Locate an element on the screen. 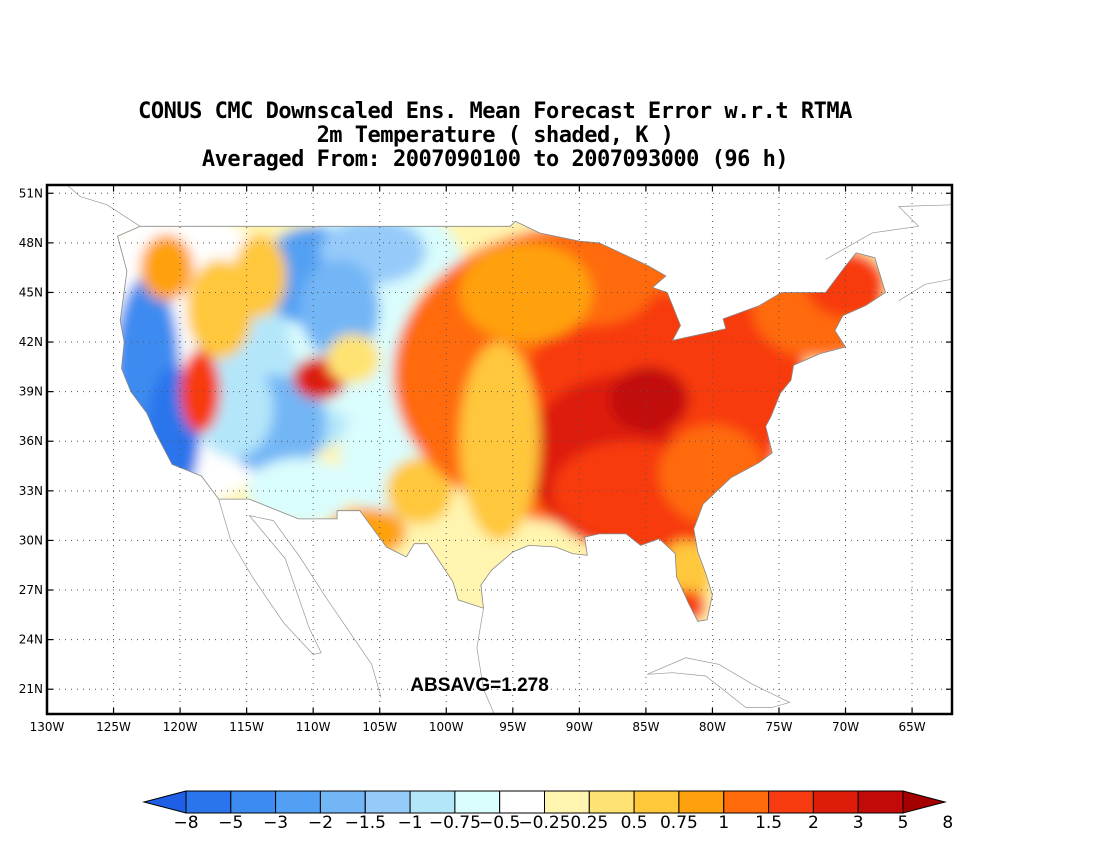 The image size is (1100, 850). lat-tick-label: 30N is located at coordinates (31, 540).